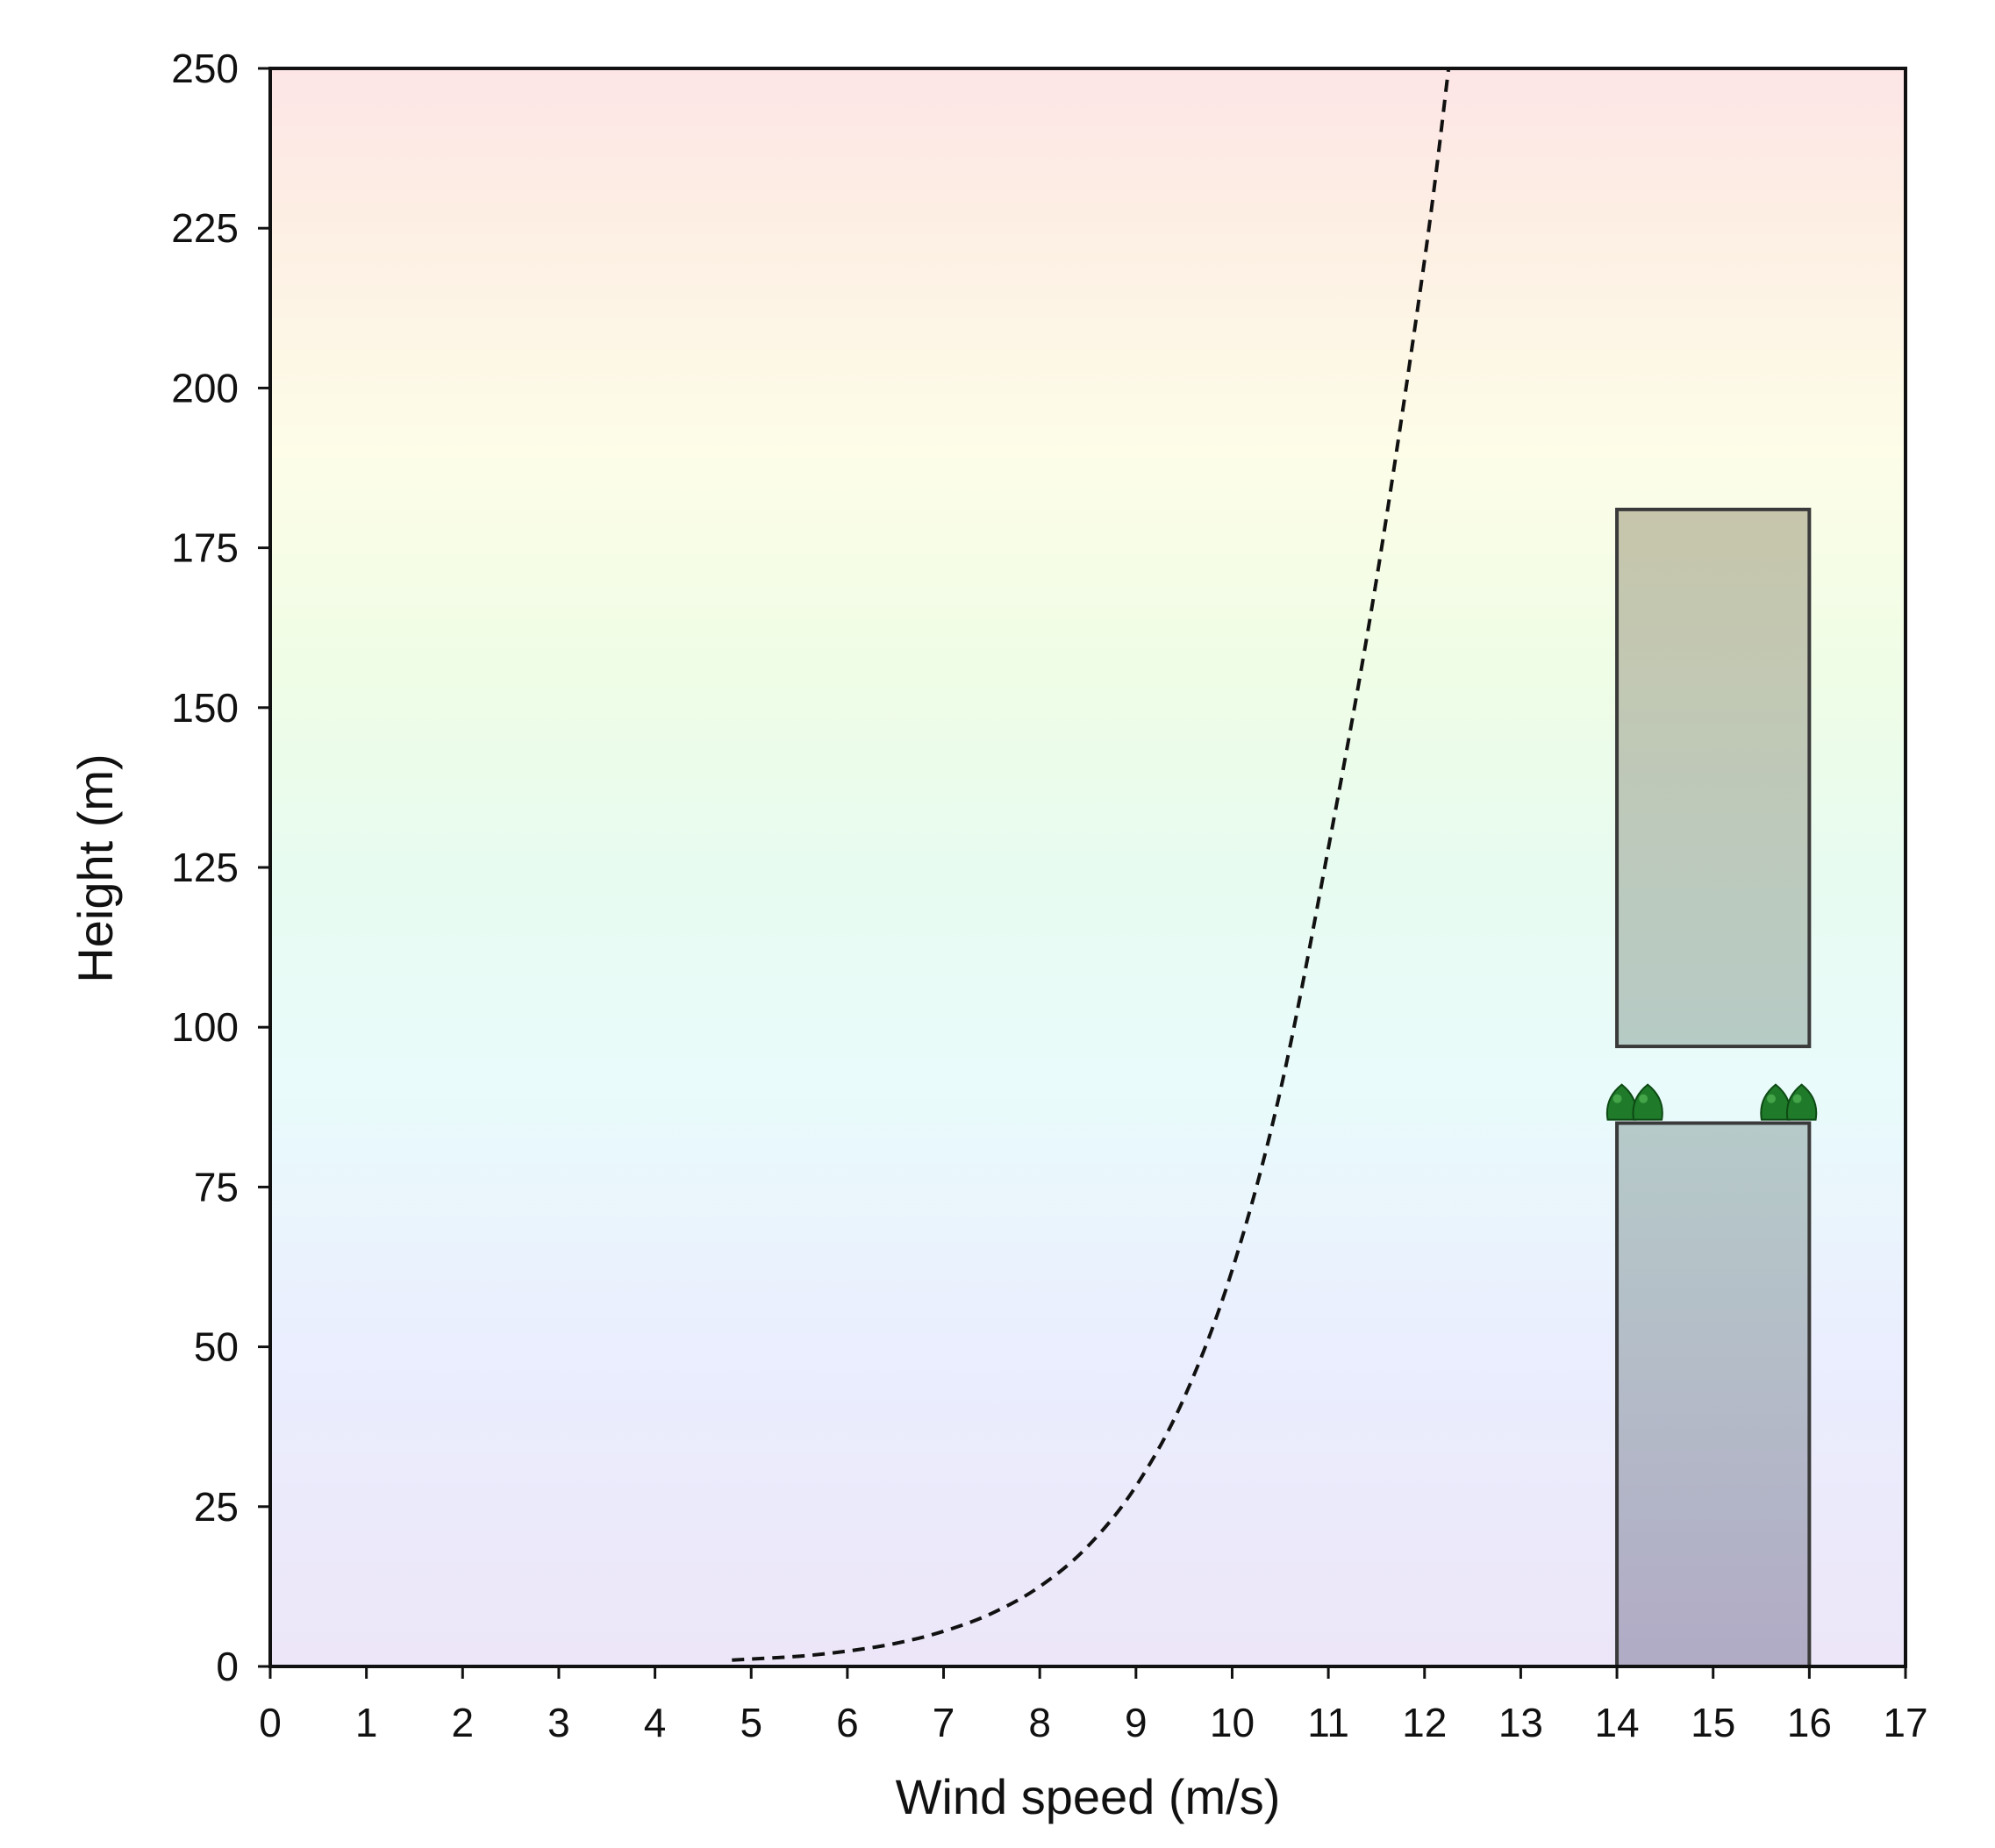  I want to click on x-tick-label: 14, so click(1616, 1722).